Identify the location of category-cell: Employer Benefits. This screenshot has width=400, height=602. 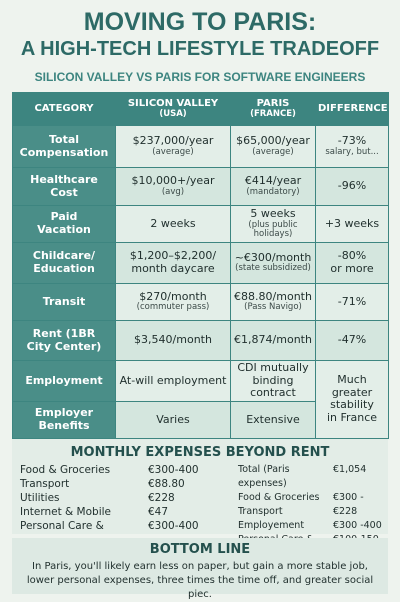
(64, 419).